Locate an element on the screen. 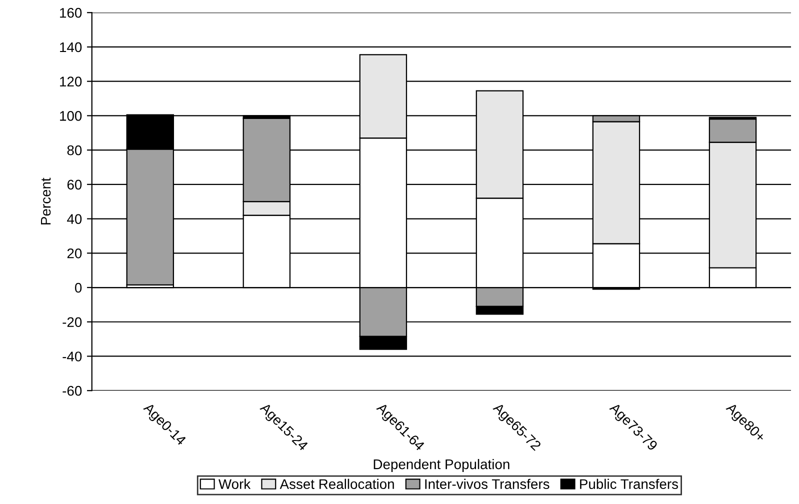 The width and height of the screenshot is (799, 504). legend-label: Asset Reallocation is located at coordinates (337, 484).